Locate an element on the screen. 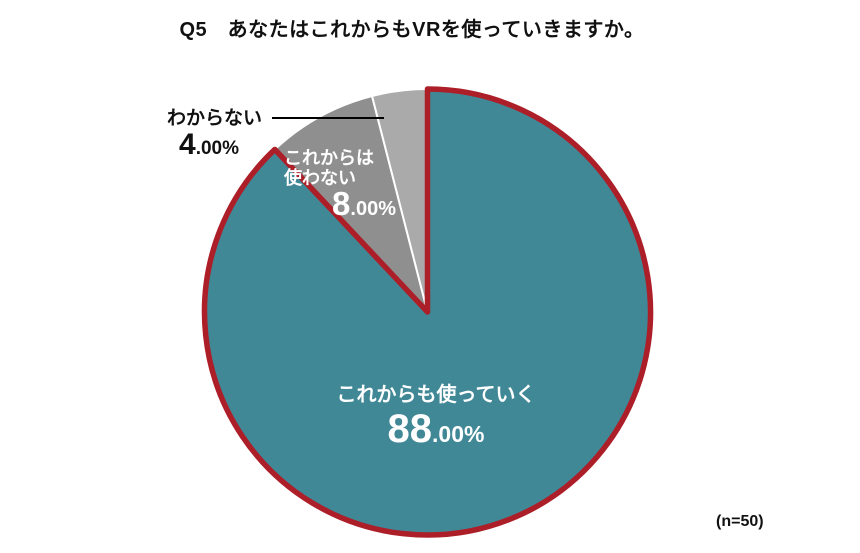  sample-size-note: (n=50) is located at coordinates (740, 521).